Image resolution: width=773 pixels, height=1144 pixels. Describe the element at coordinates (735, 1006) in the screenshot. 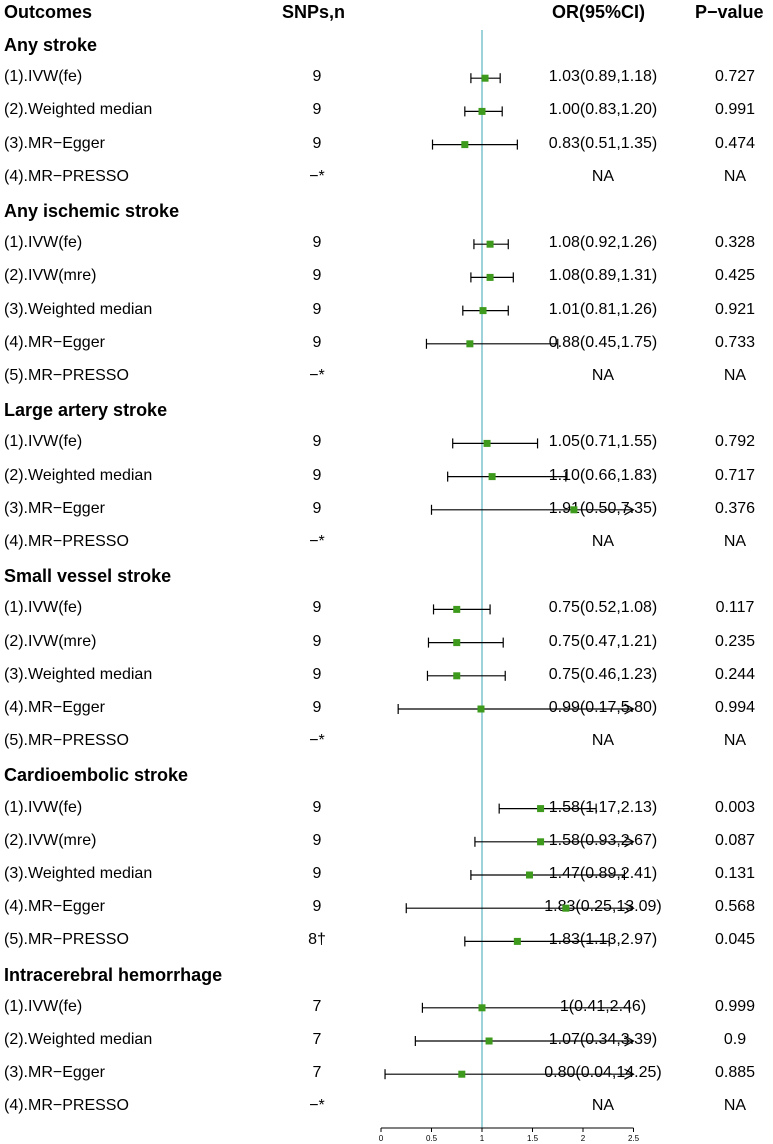

I see `p-value: 0.999` at that location.